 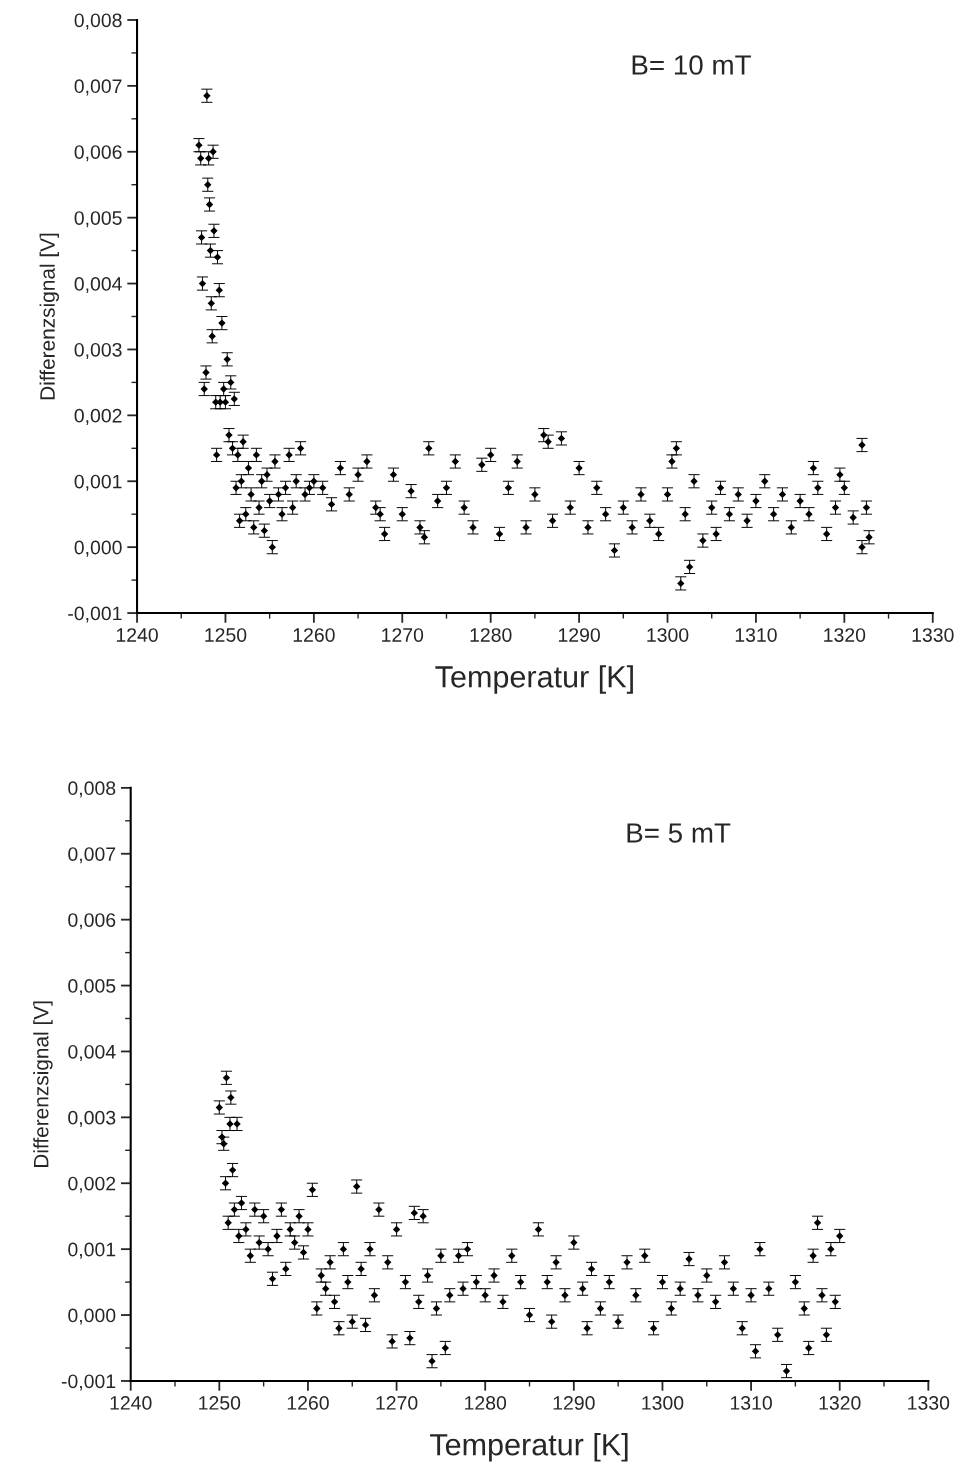 I want to click on annotation: B= 10 mT, so click(x=691, y=65).